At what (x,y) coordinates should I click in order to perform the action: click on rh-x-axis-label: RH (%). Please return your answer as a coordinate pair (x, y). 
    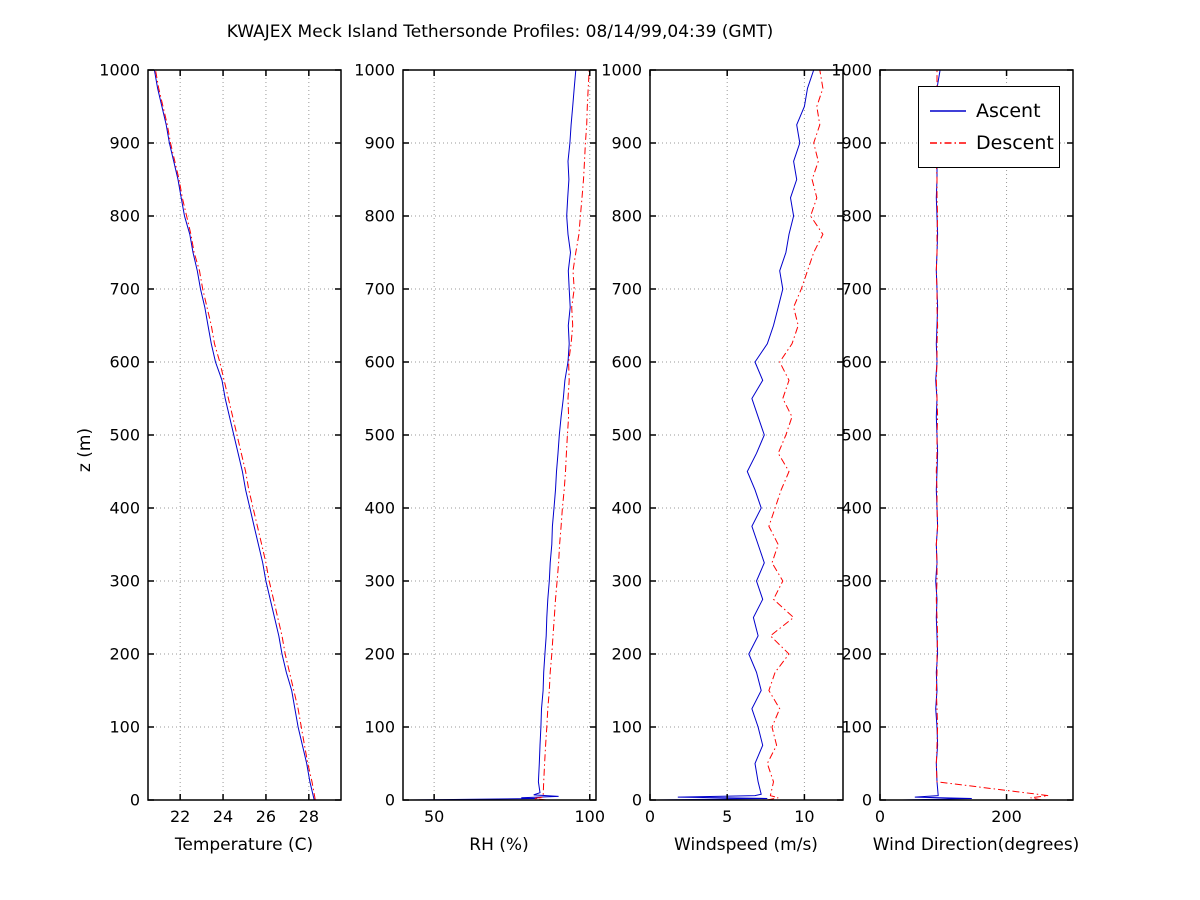
    Looking at the image, I should click on (499, 845).